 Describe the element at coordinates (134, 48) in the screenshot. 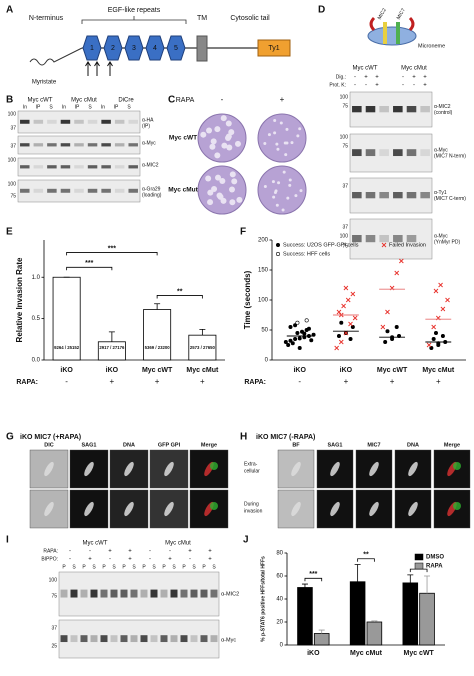

I see `repeat-number: 3` at that location.